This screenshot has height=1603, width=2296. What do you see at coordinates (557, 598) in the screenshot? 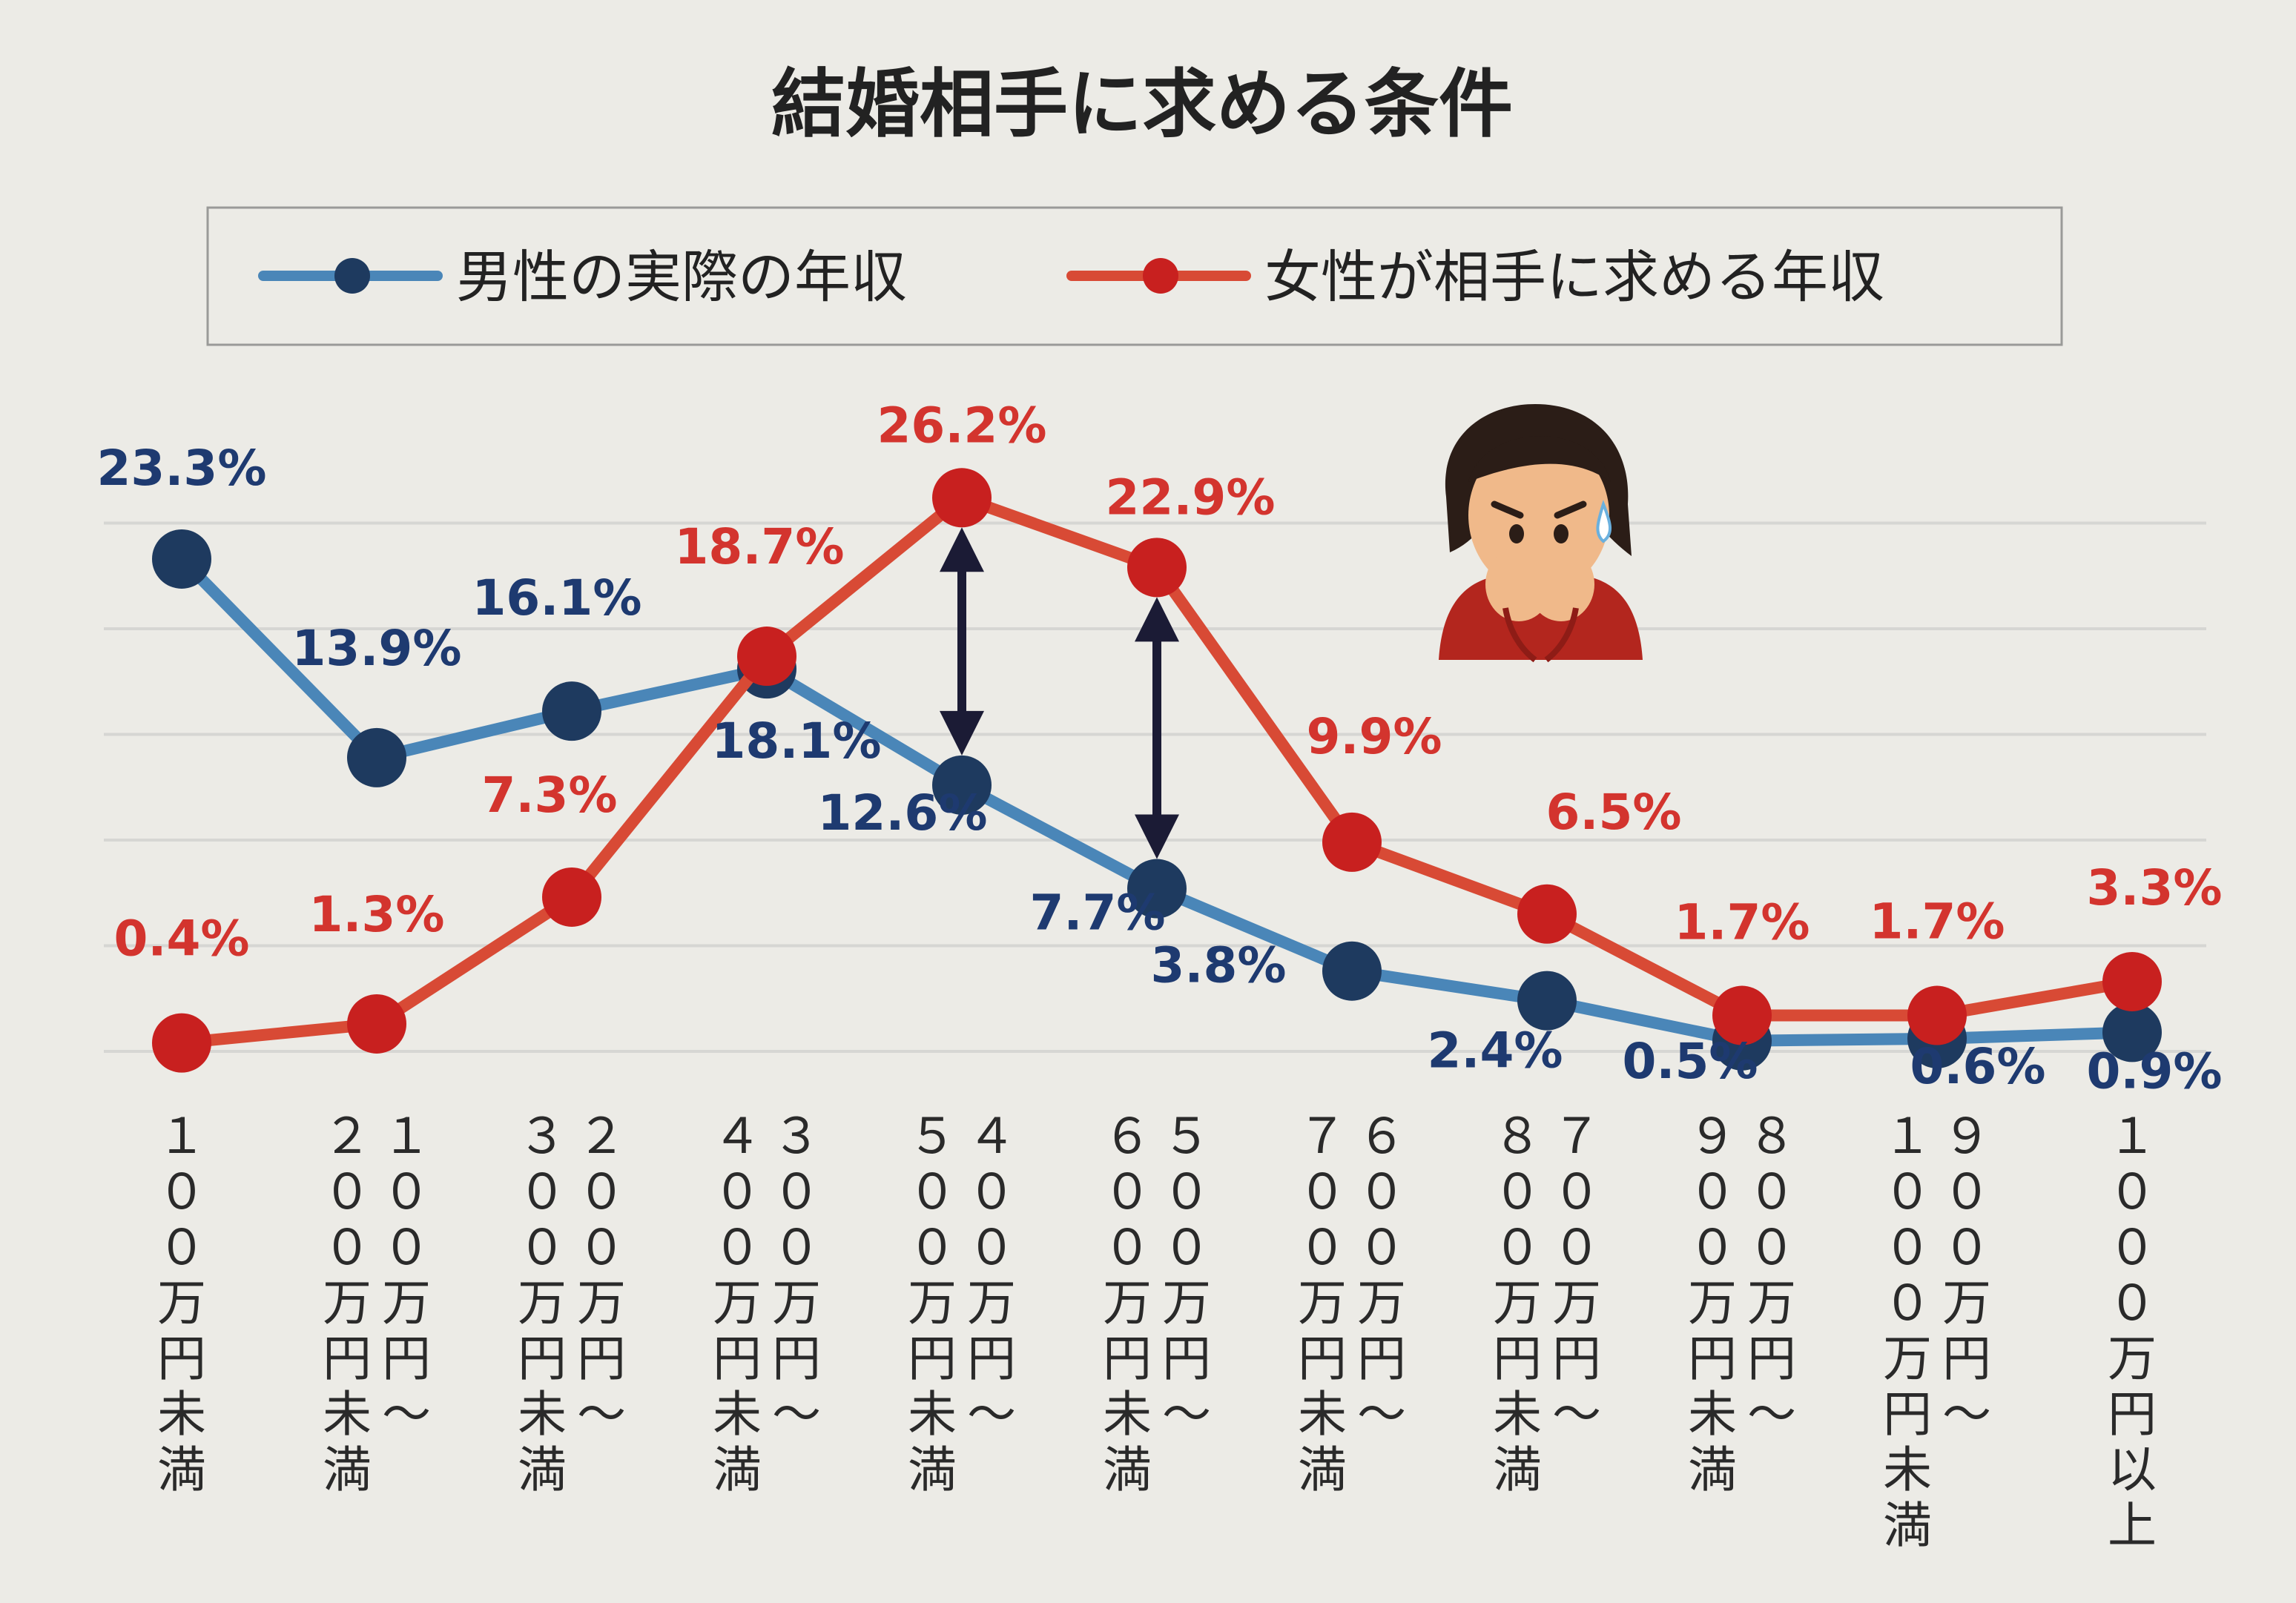
I see `data-label: 16.1%` at bounding box center [557, 598].